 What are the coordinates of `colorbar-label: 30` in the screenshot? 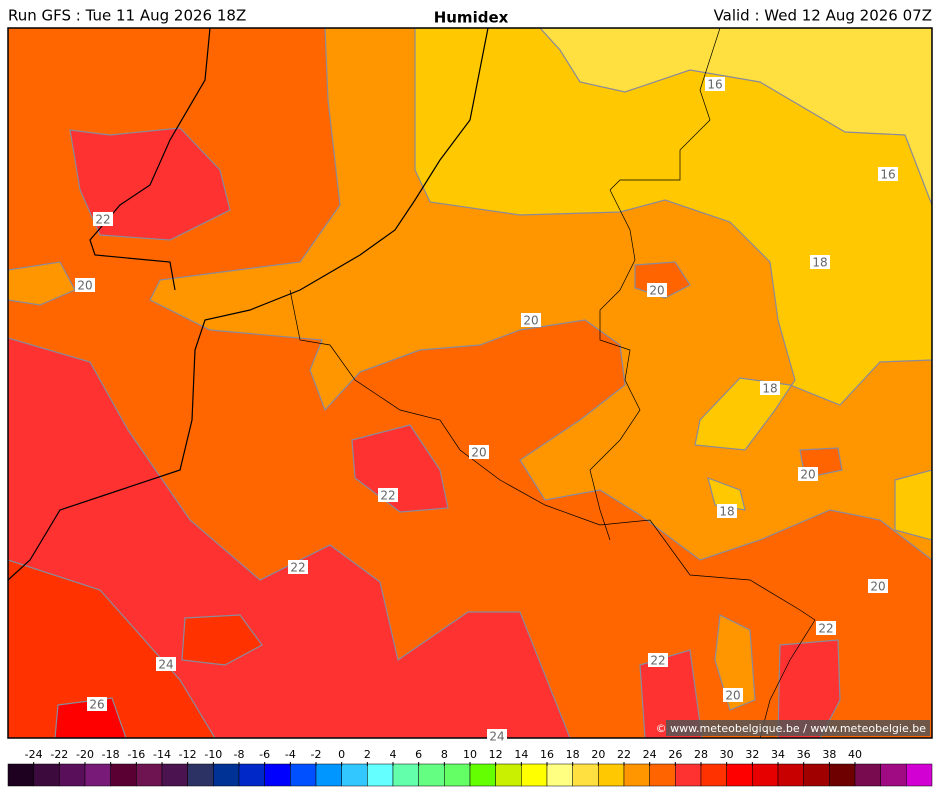 It's located at (727, 754).